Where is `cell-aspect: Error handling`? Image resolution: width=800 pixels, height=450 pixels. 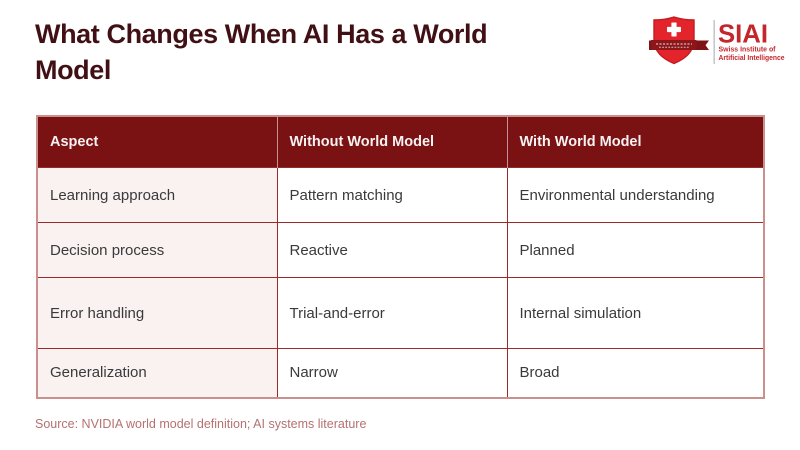 cell-aspect: Error handling is located at coordinates (157, 313).